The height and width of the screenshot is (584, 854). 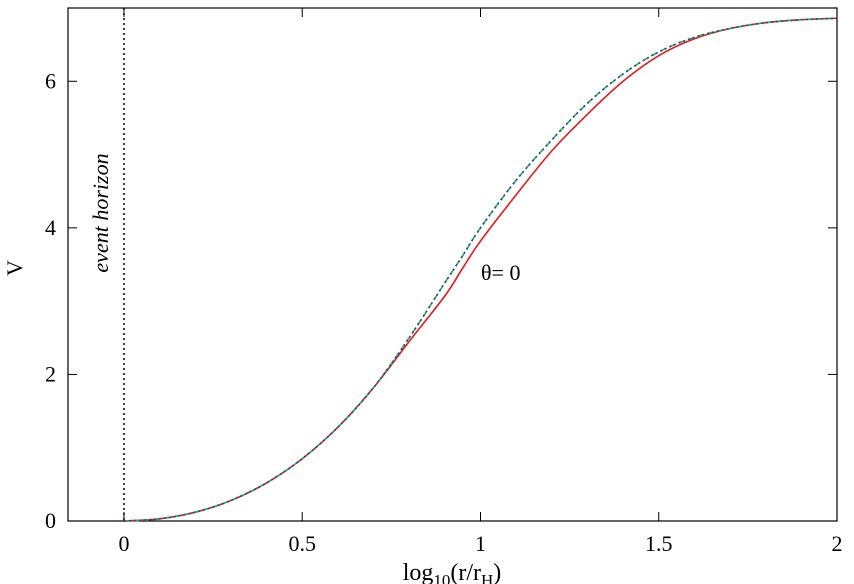 What do you see at coordinates (500, 272) in the screenshot?
I see `curve-annotation: θ= 0` at bounding box center [500, 272].